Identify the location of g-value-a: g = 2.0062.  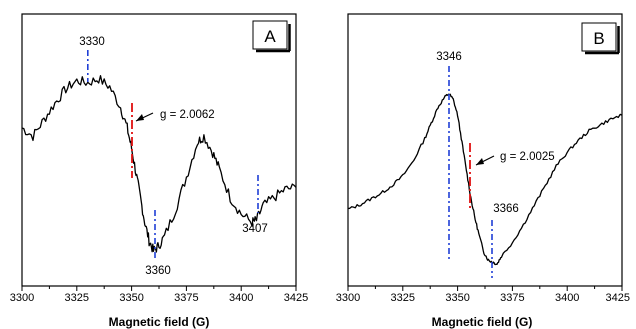
(187, 115).